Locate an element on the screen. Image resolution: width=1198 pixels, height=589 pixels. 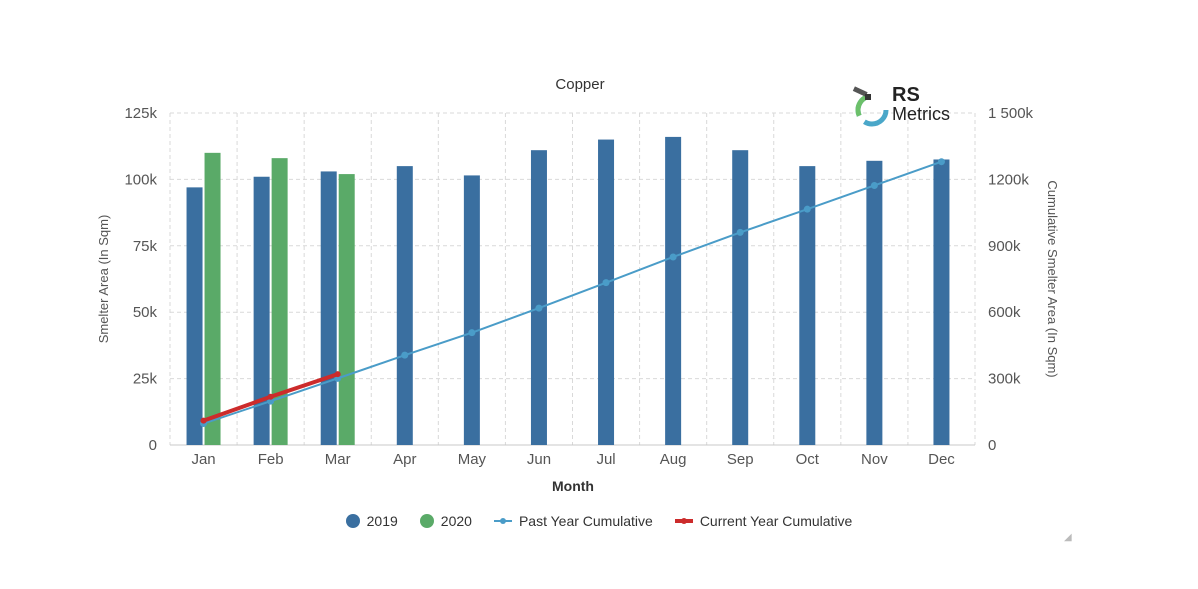
right-tick-label: 300k is located at coordinates (1004, 379).